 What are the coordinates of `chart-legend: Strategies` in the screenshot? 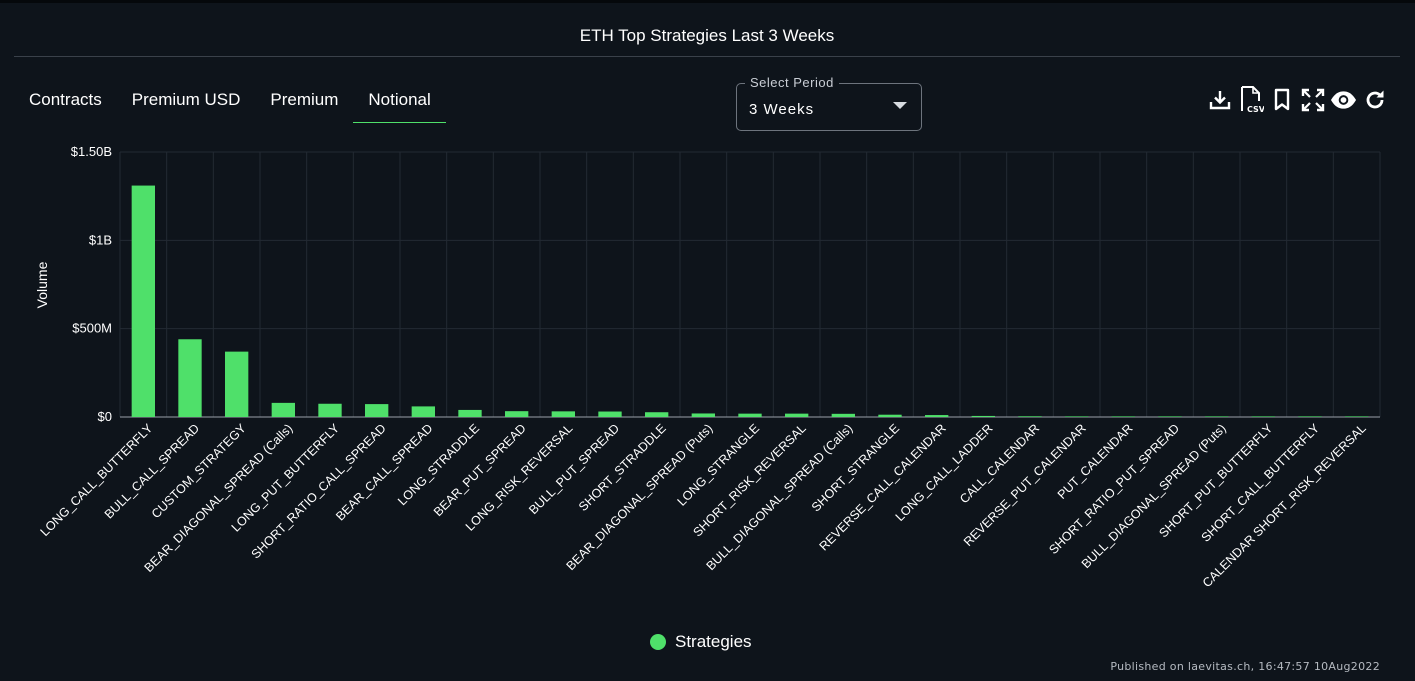 It's located at (701, 642).